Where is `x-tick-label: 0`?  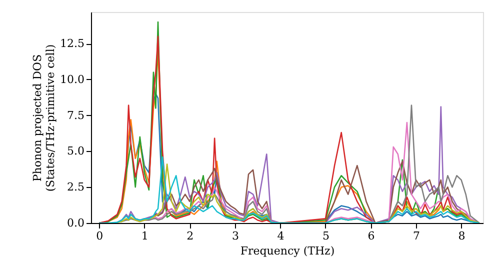 x-tick-label: 0 is located at coordinates (100, 236).